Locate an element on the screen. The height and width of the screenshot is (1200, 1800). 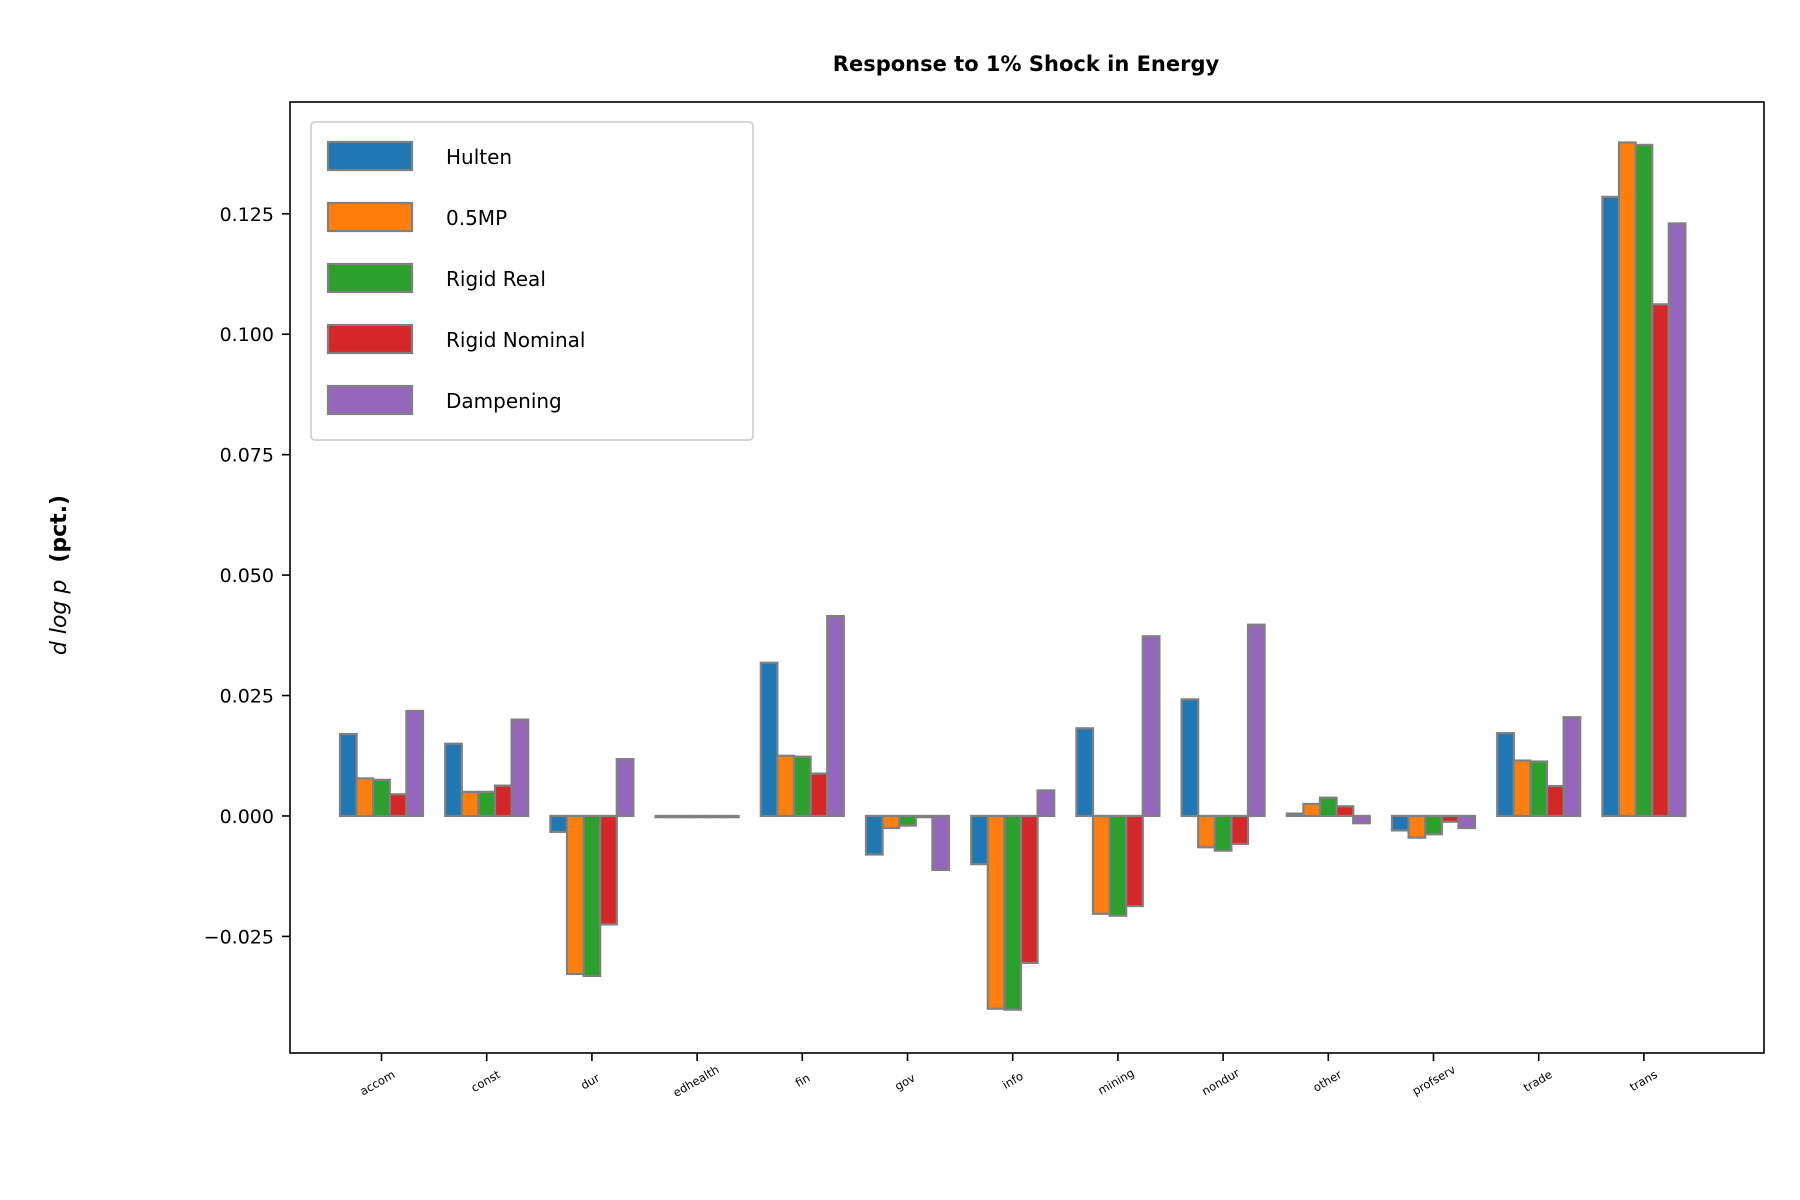
bar-nondur-hulten is located at coordinates (1190, 758).